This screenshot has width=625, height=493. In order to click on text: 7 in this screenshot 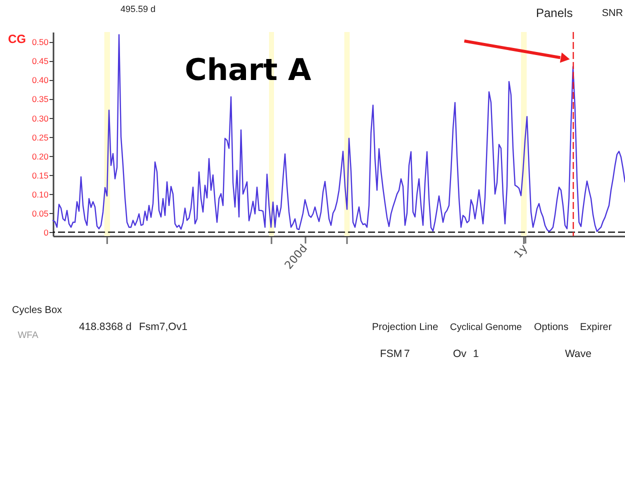, I will do `click(407, 354)`.